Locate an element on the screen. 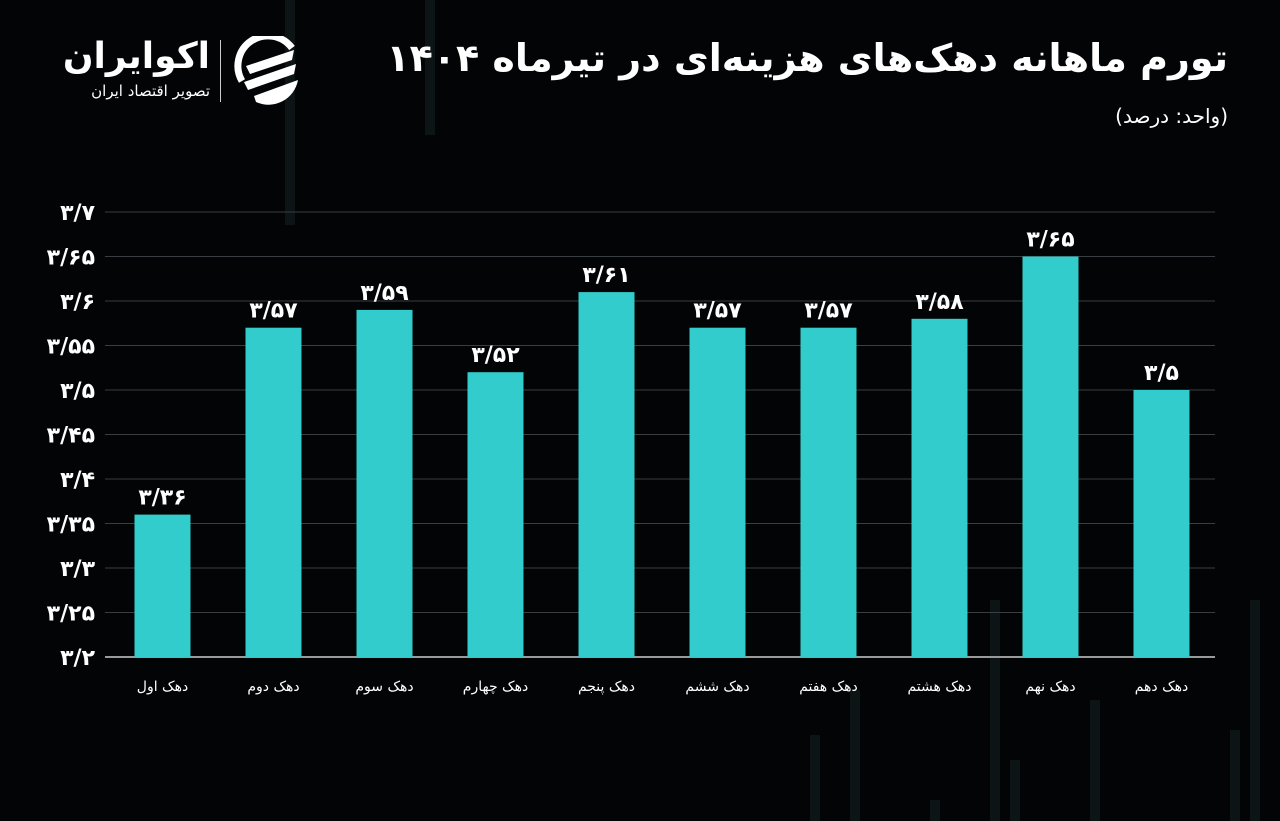 This screenshot has height=821, width=1280. x-tick-label: دهک ششم is located at coordinates (717, 687).